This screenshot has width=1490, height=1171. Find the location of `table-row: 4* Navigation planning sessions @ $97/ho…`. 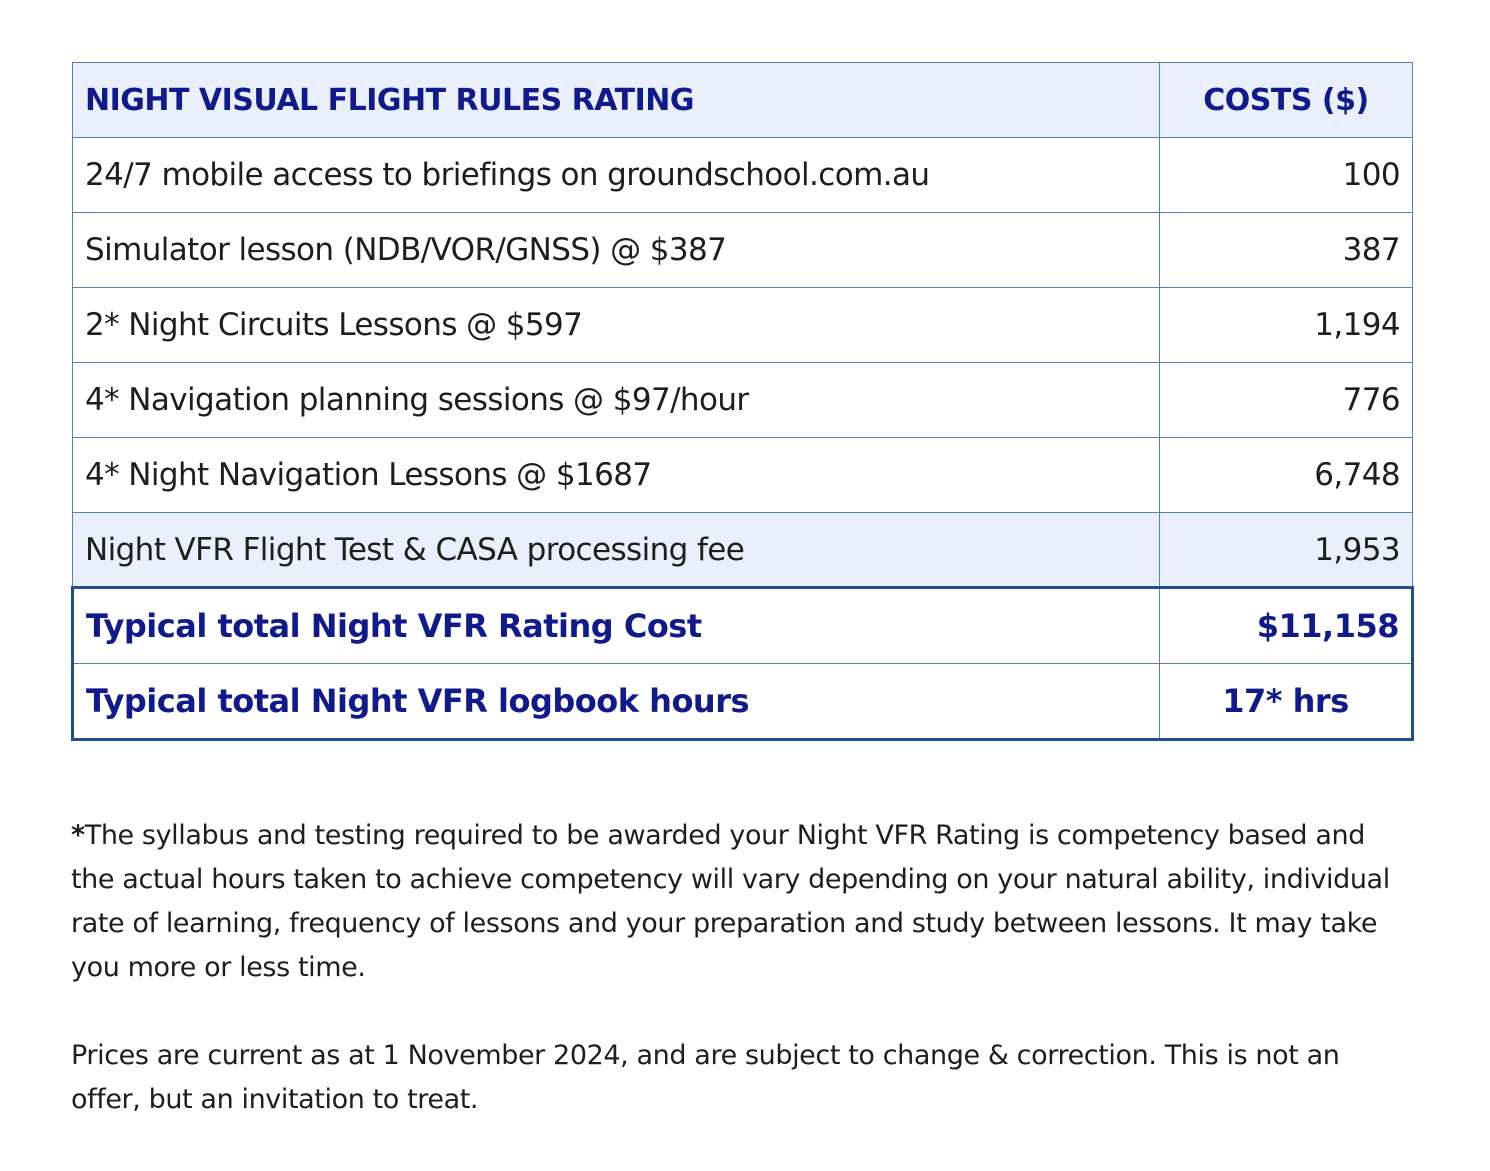

table-row: 4* Navigation planning sessions @ $97/ho… is located at coordinates (742, 400).